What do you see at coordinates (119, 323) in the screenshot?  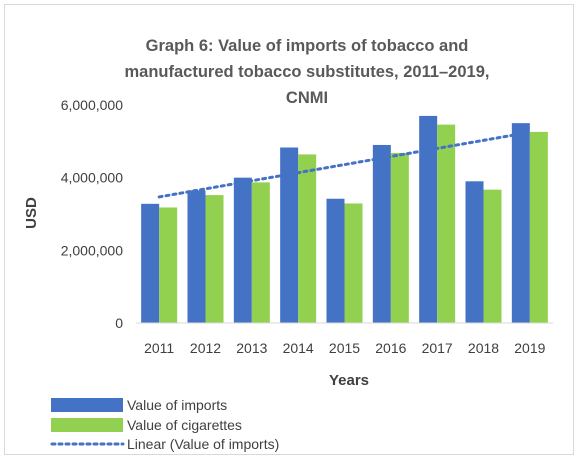 I see `y-tick-label: 0` at bounding box center [119, 323].